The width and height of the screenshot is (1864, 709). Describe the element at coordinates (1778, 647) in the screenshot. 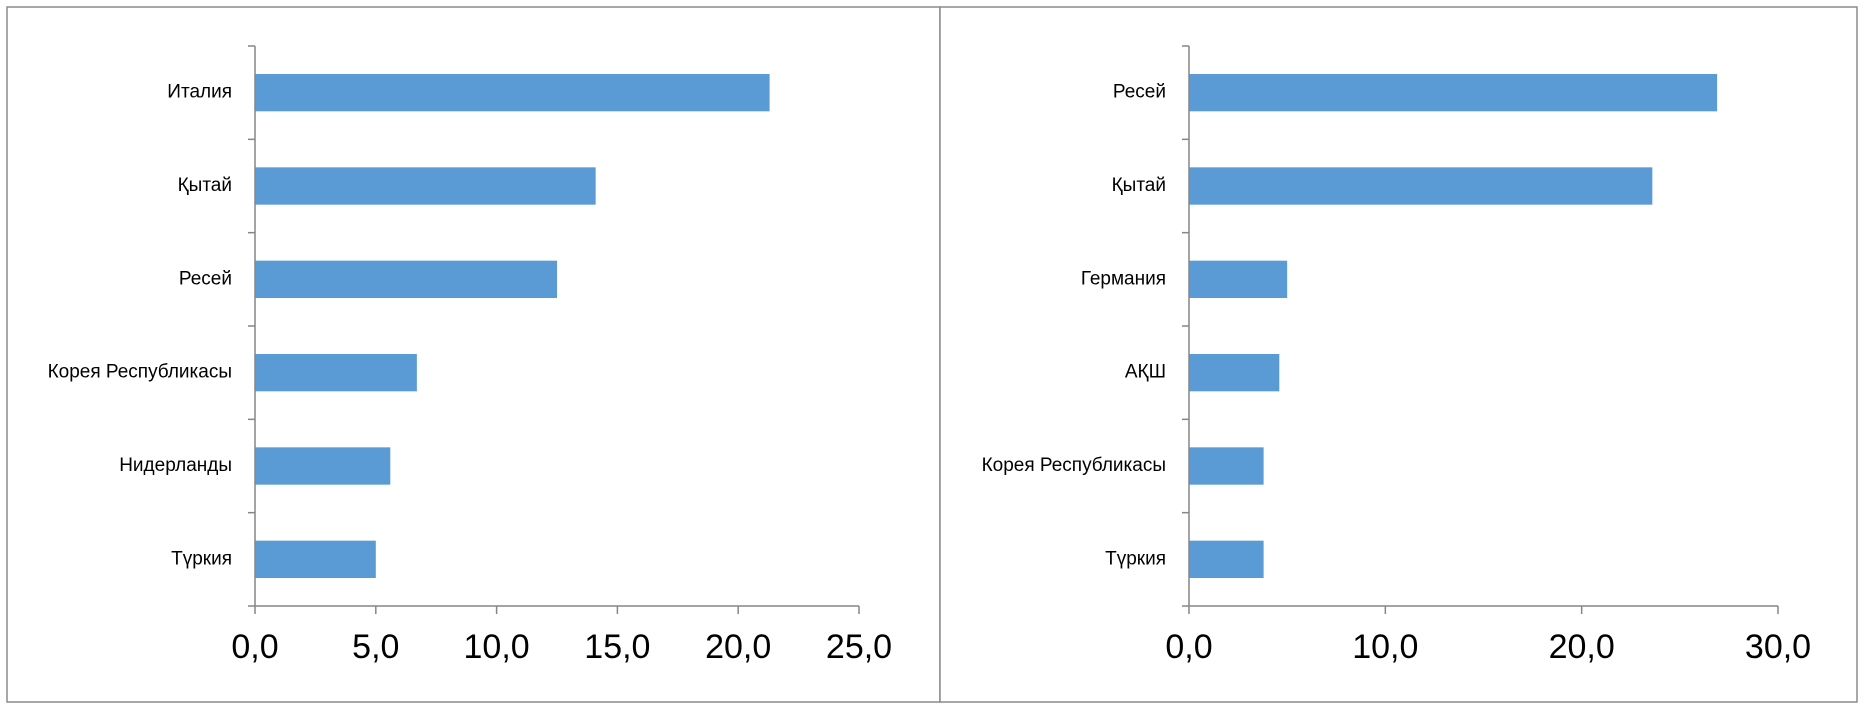

I see `tick-label: 30,0` at that location.